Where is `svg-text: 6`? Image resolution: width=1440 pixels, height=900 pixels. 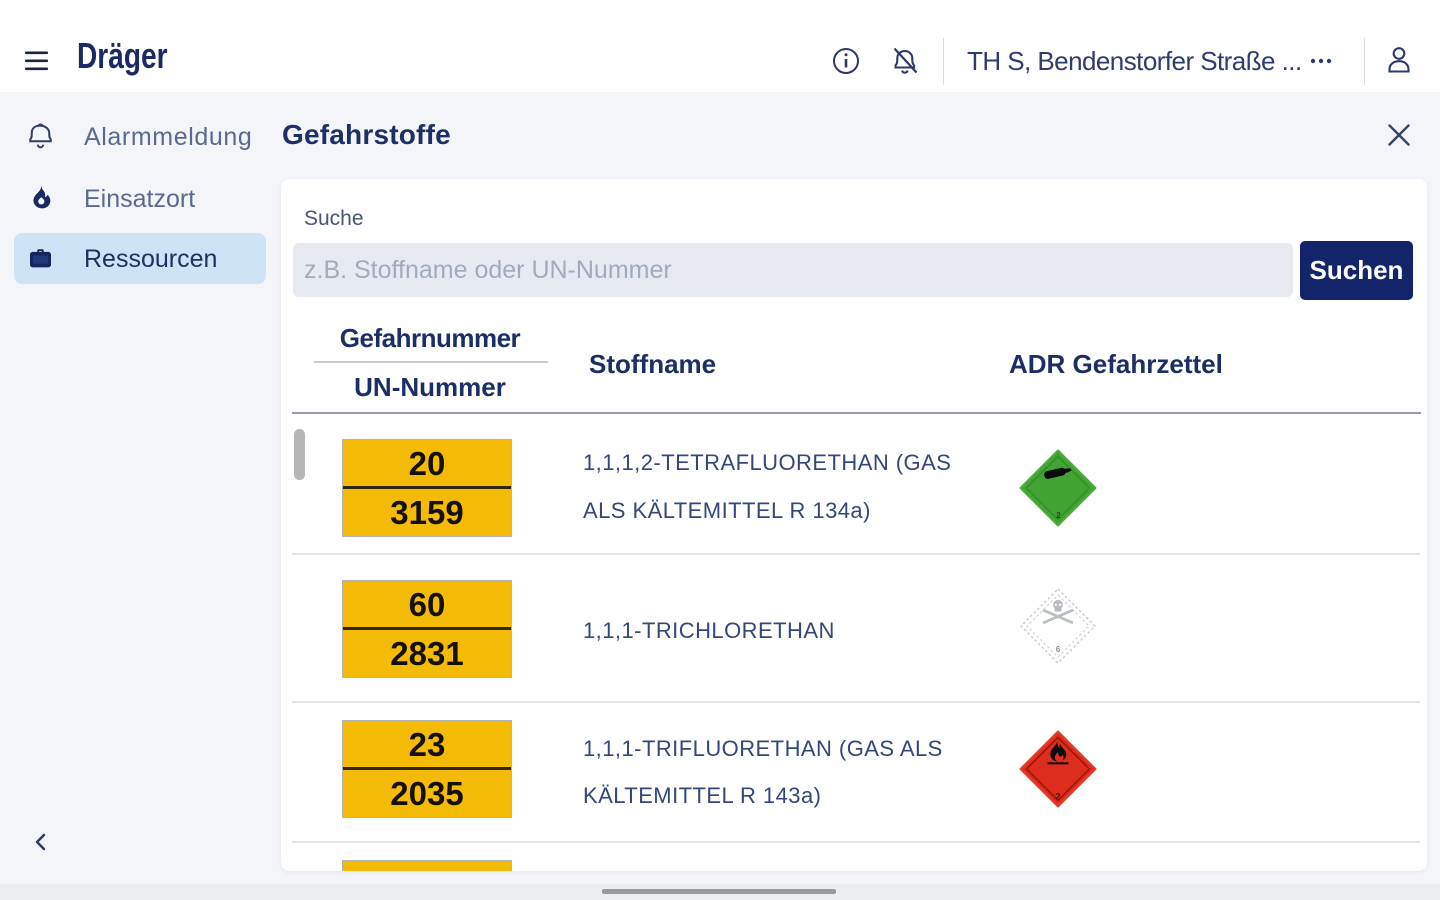 svg-text: 6 is located at coordinates (1058, 649).